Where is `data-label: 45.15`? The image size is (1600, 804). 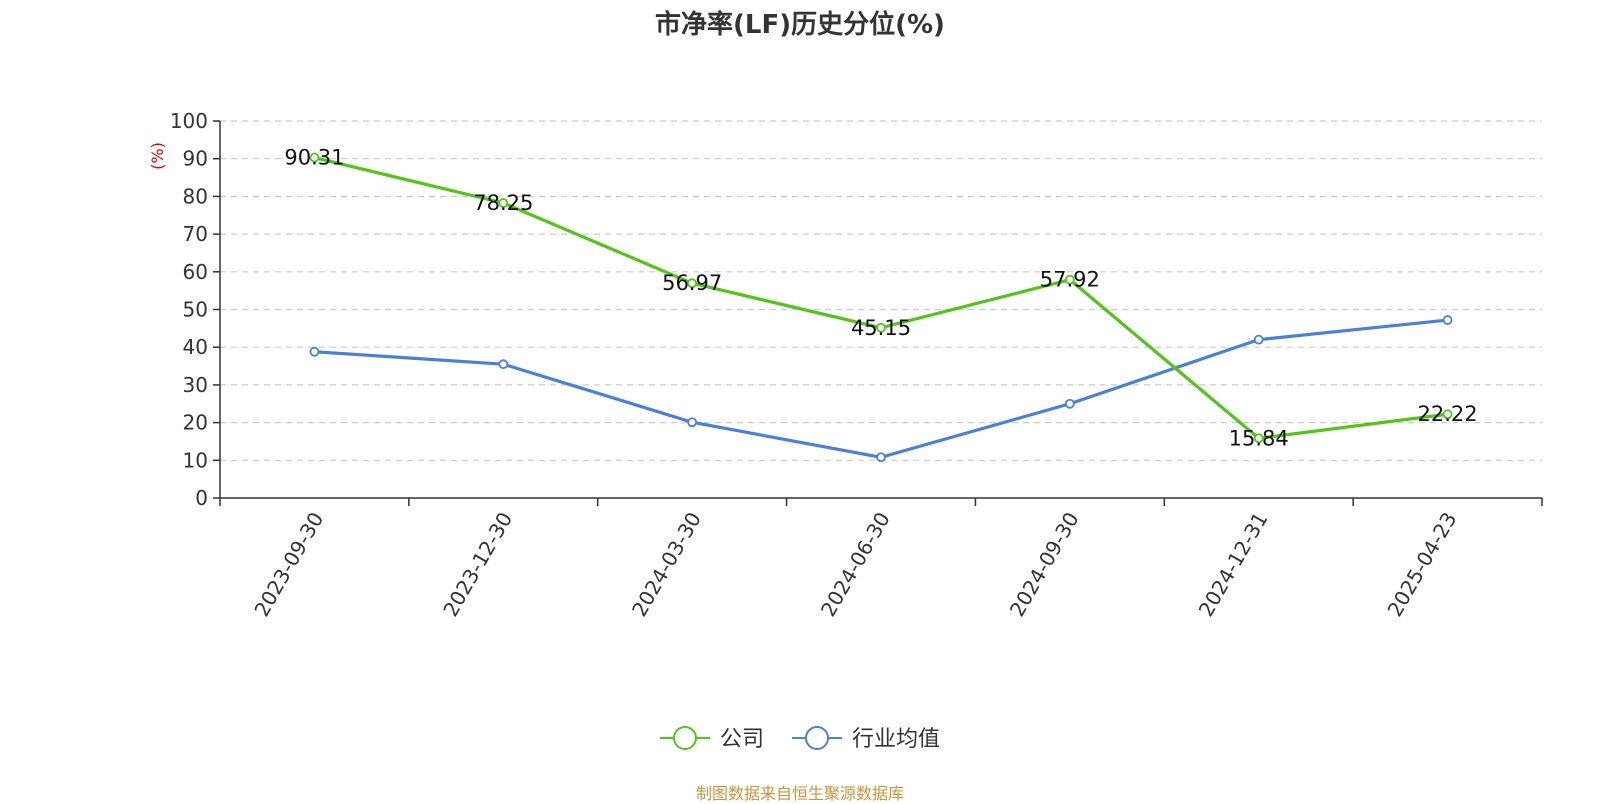 data-label: 45.15 is located at coordinates (881, 328).